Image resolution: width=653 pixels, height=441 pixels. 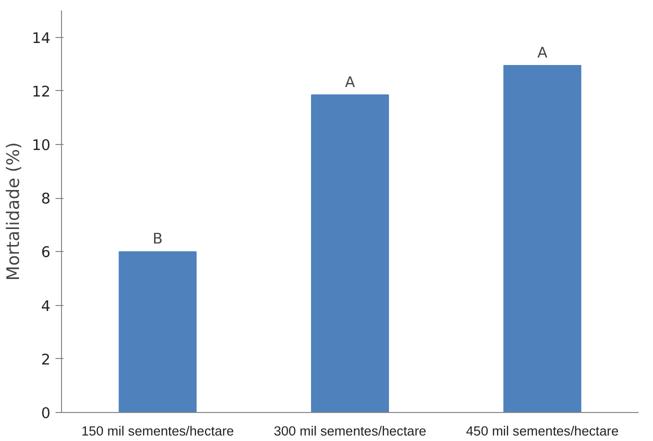 I want to click on y-tick-label: 6, so click(x=46, y=253).